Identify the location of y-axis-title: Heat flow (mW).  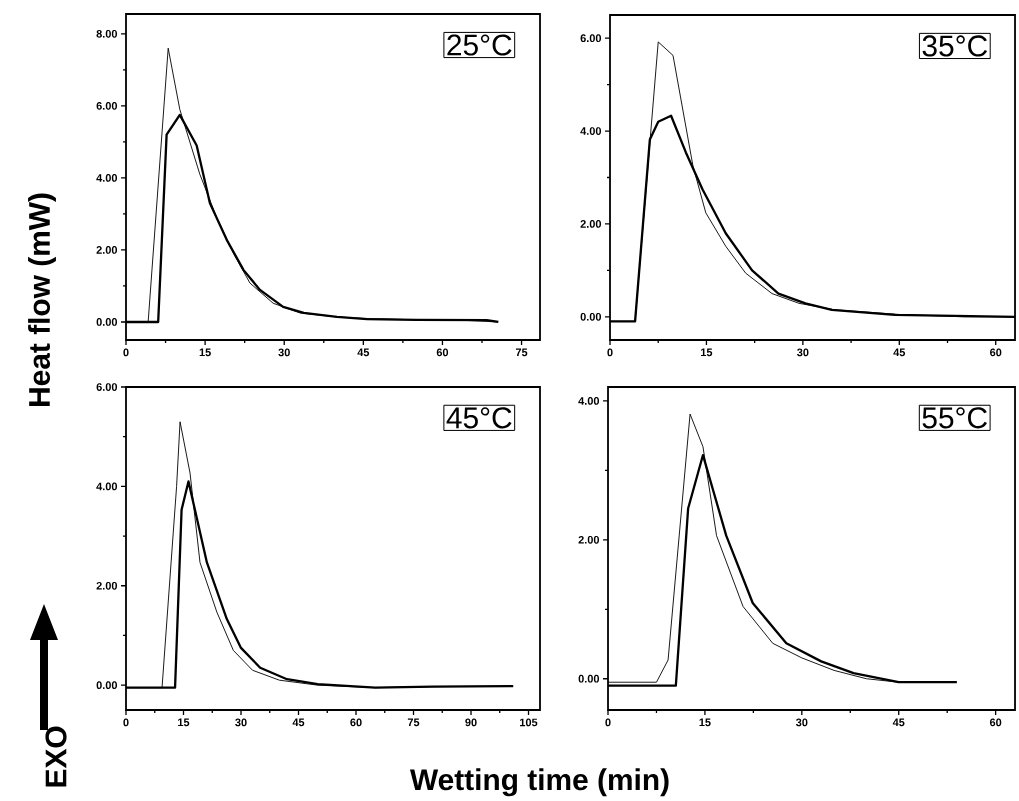
(42, 299).